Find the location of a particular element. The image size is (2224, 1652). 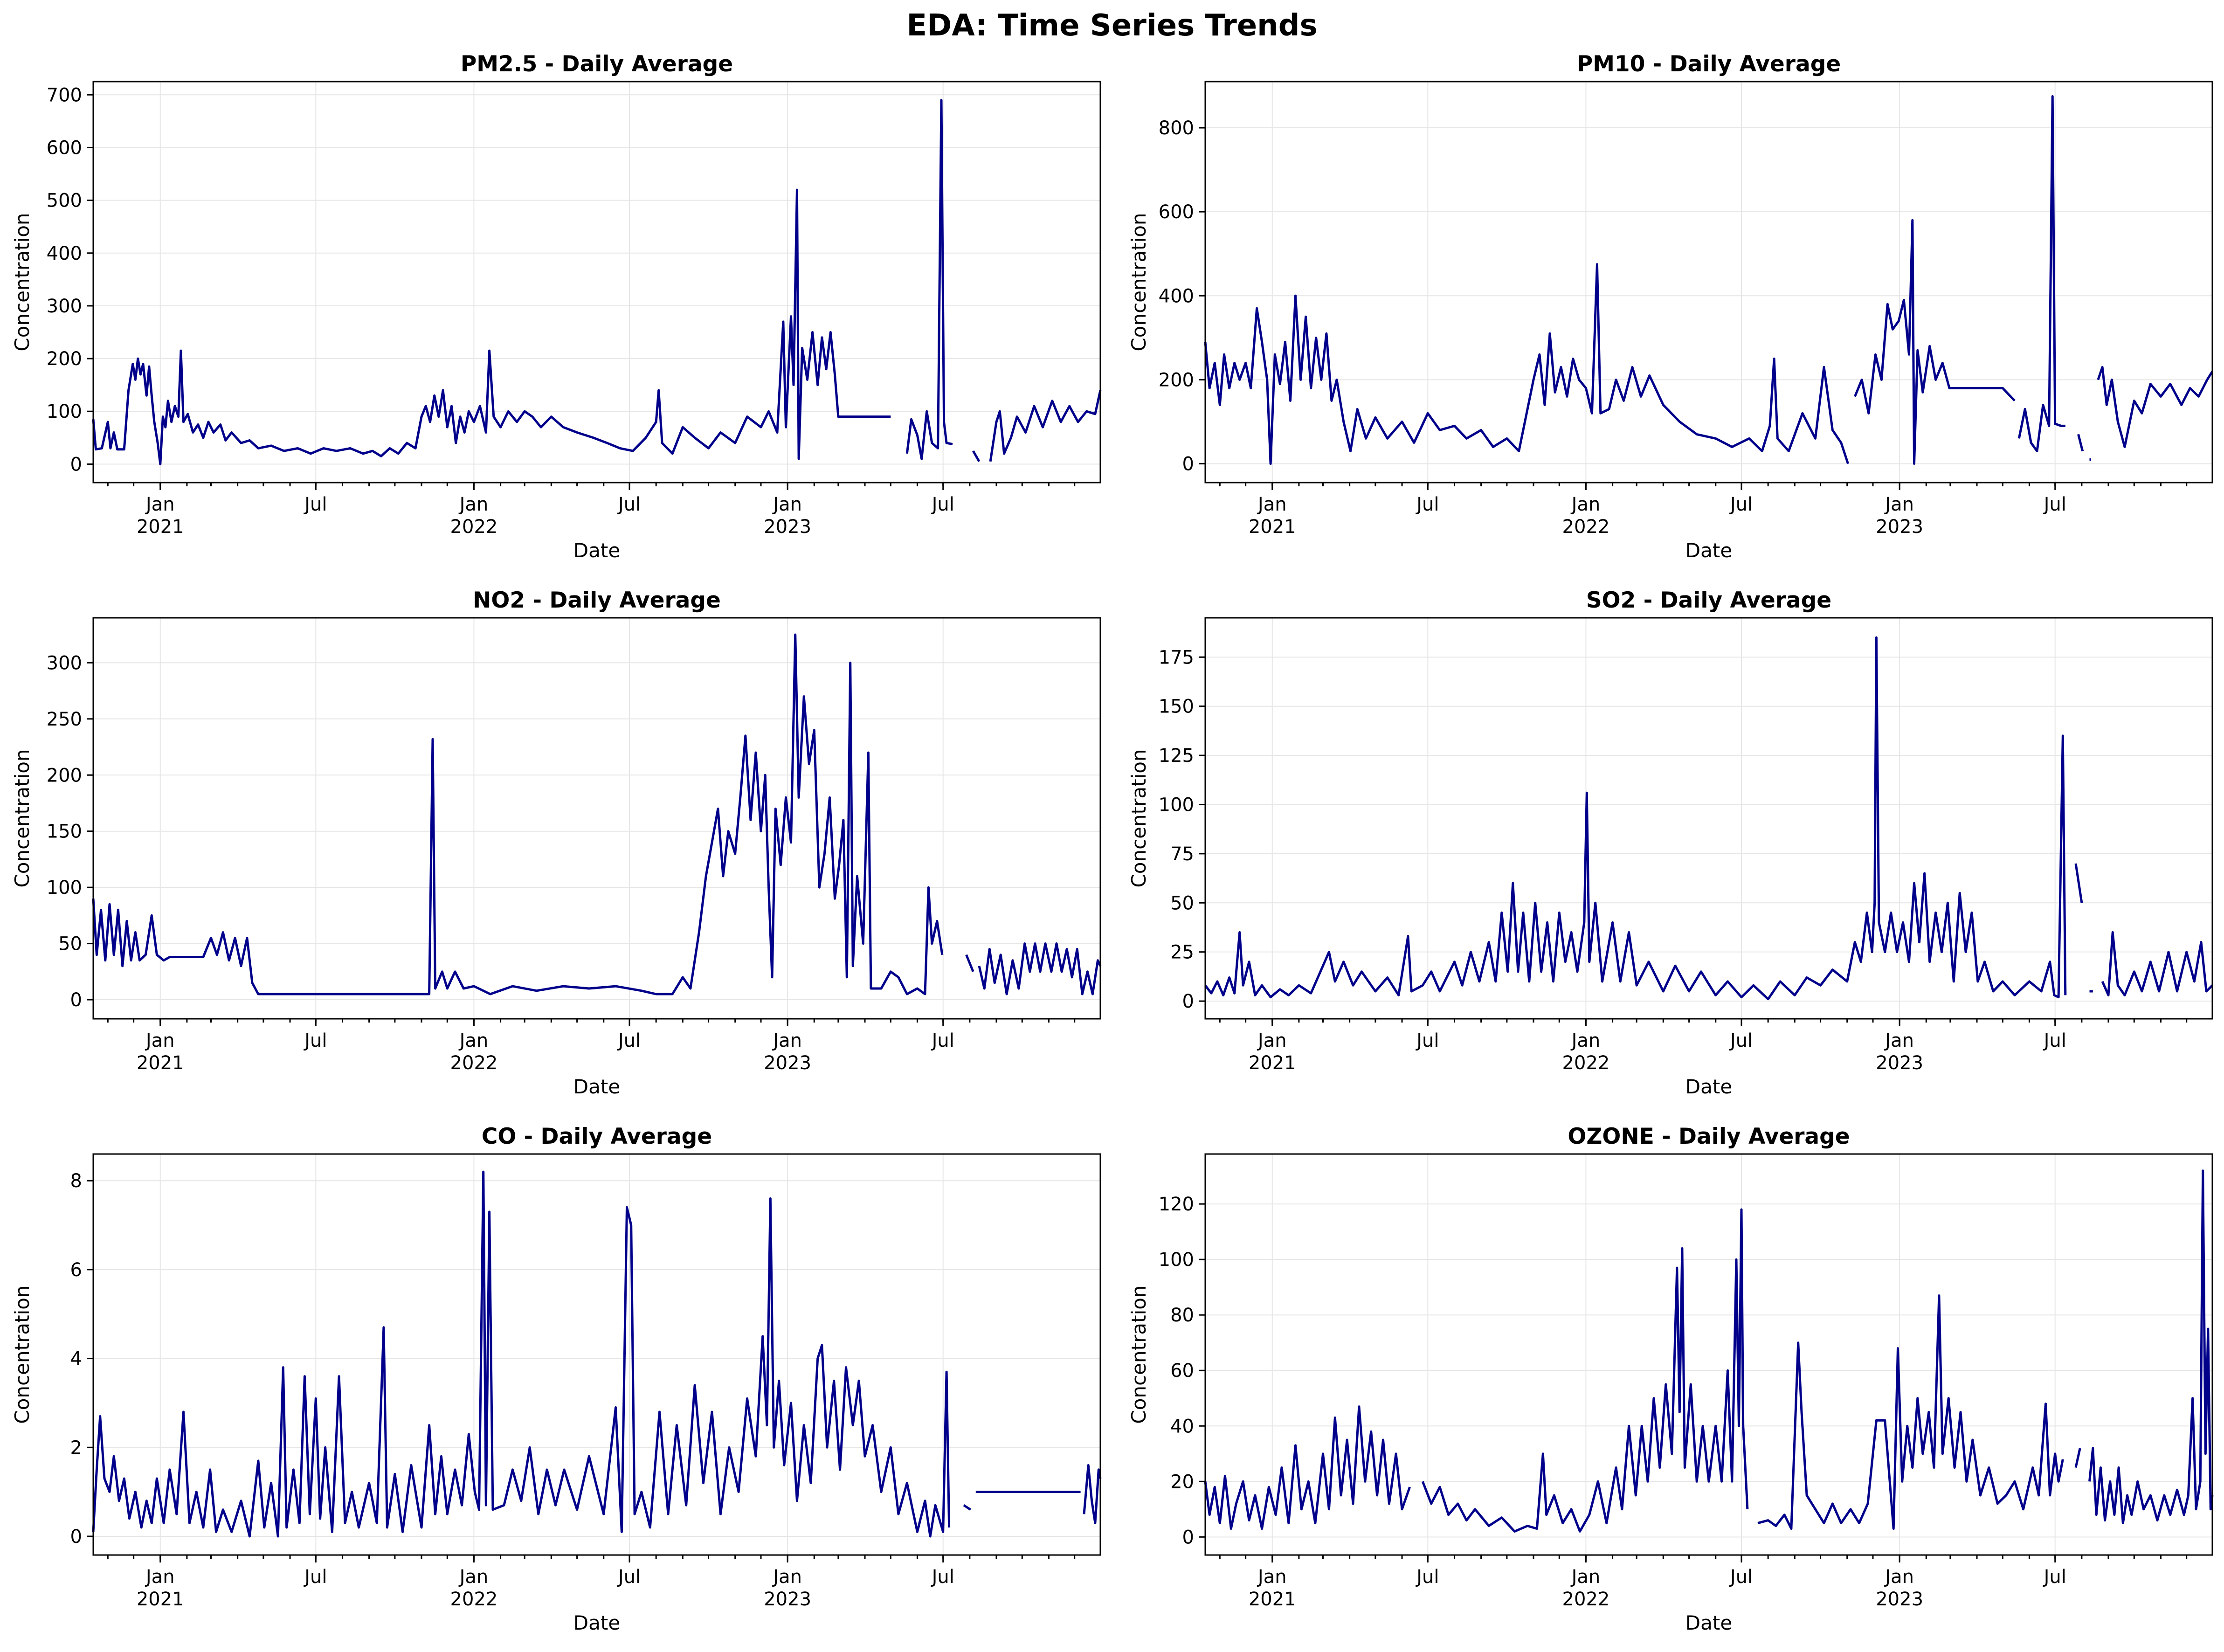

y-tick-label: 300 is located at coordinates (64, 663).